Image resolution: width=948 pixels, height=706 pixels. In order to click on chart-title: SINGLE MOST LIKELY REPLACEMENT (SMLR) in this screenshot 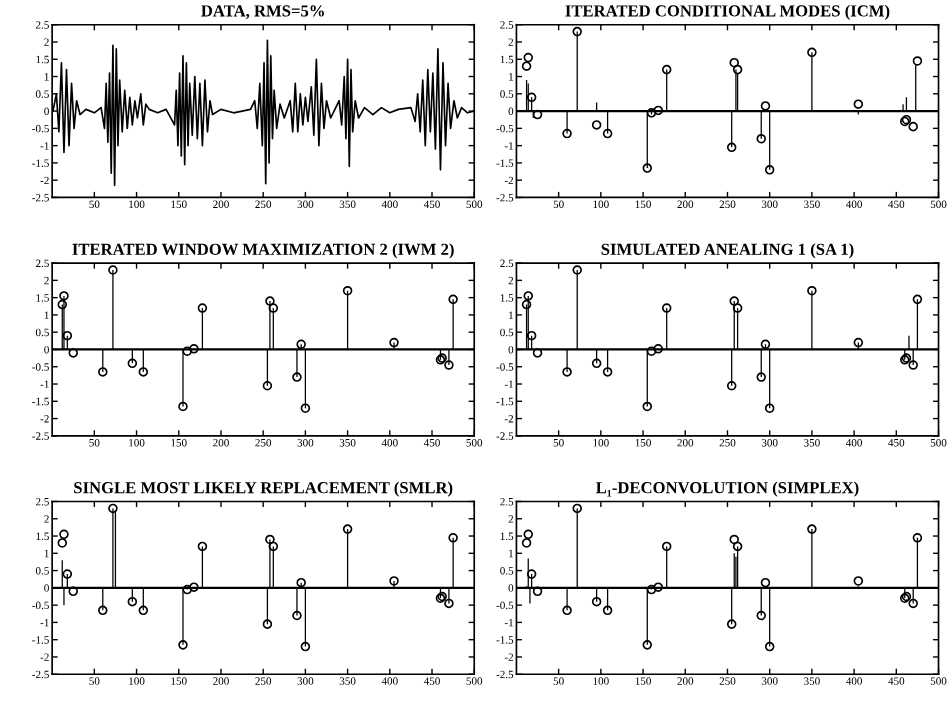, I will do `click(263, 489)`.